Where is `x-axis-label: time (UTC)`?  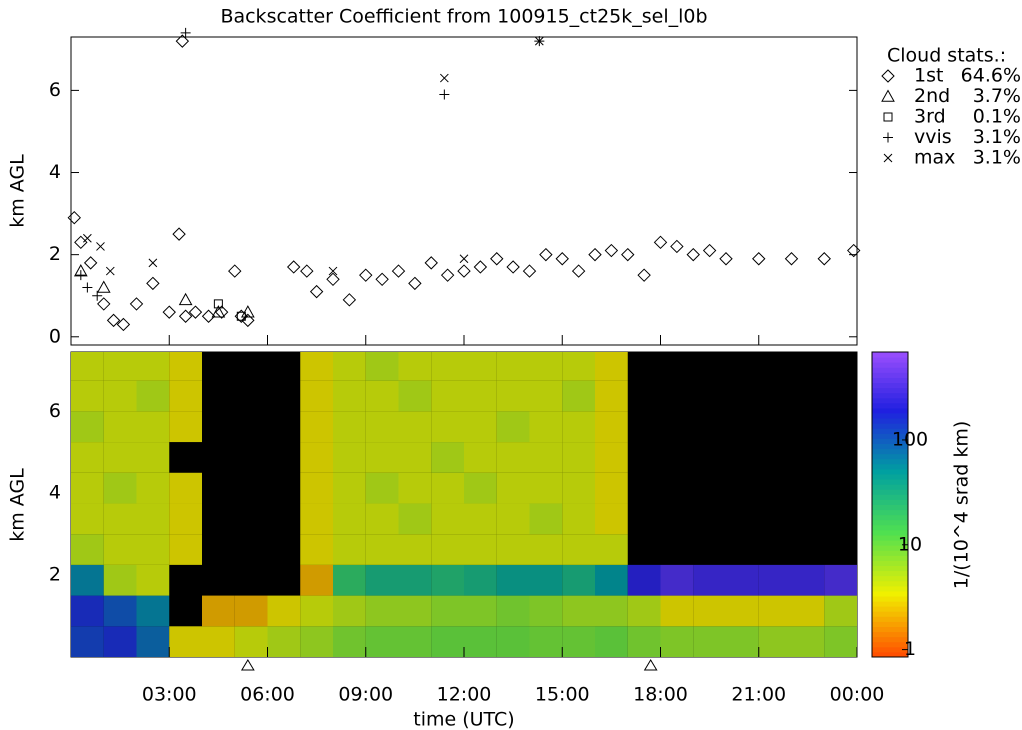 x-axis-label: time (UTC) is located at coordinates (463, 719).